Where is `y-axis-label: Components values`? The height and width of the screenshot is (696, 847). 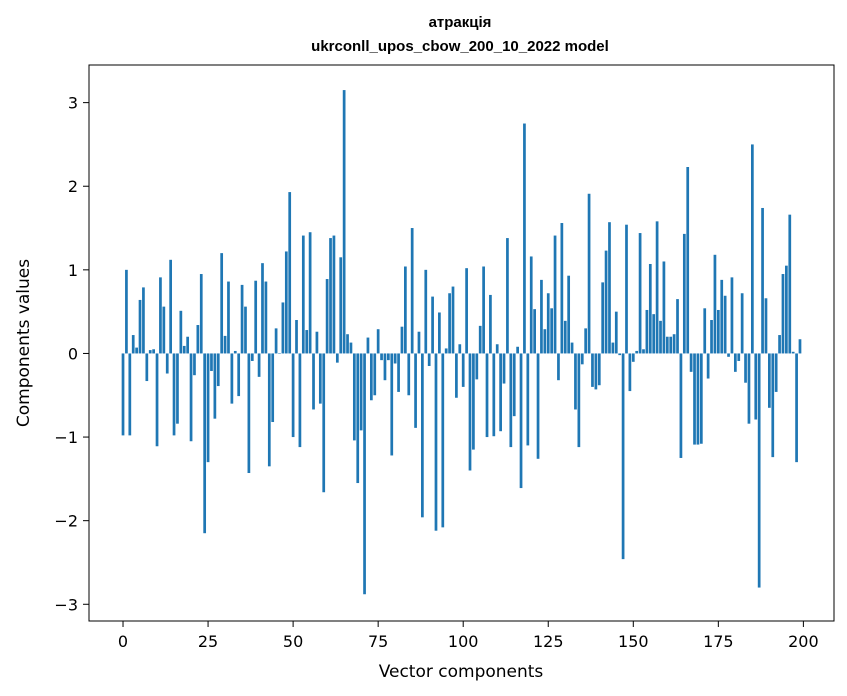 y-axis-label: Components values is located at coordinates (24, 343).